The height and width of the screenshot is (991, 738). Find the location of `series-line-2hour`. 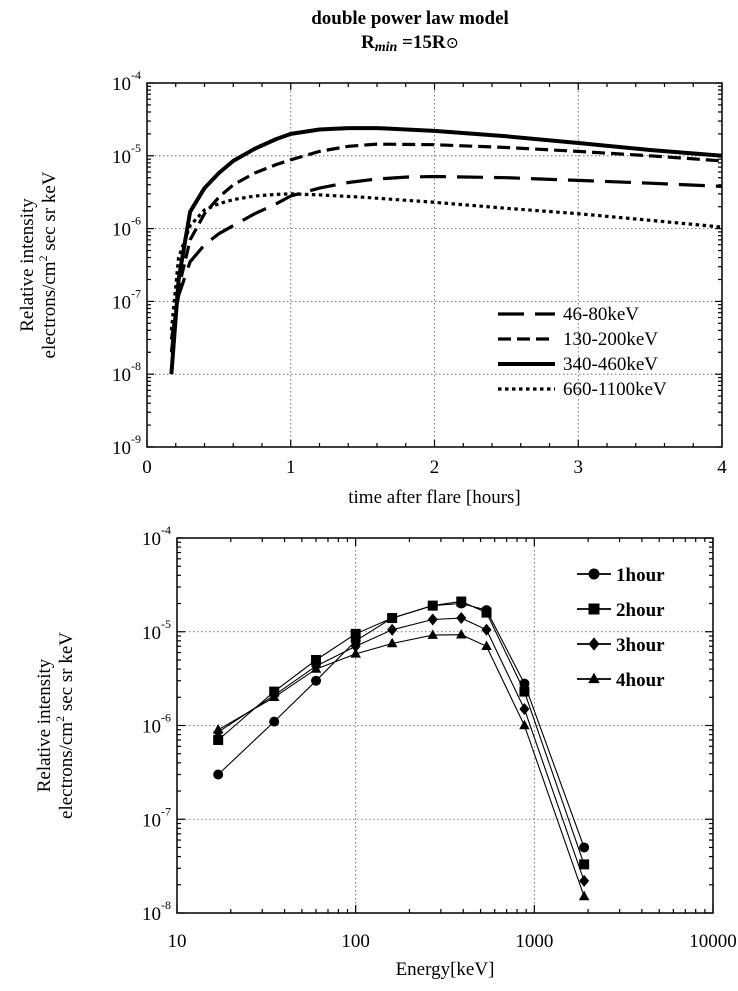

series-line-2hour is located at coordinates (401, 732).